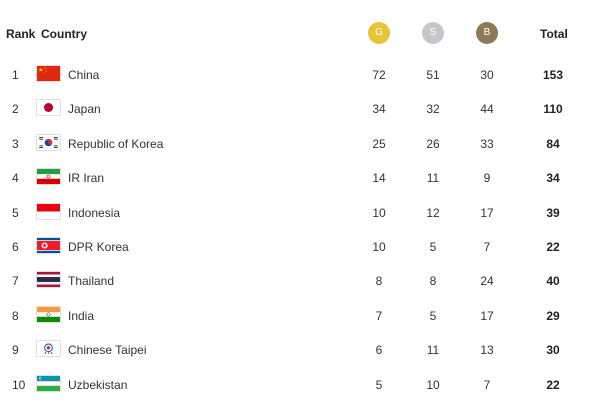 This screenshot has height=401, width=600. Describe the element at coordinates (98, 247) in the screenshot. I see `country-name-link: DPR Korea` at that location.